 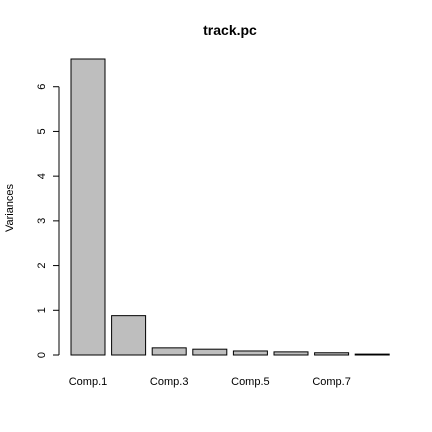 I want to click on y-axis-label: Variances, so click(x=10, y=207).